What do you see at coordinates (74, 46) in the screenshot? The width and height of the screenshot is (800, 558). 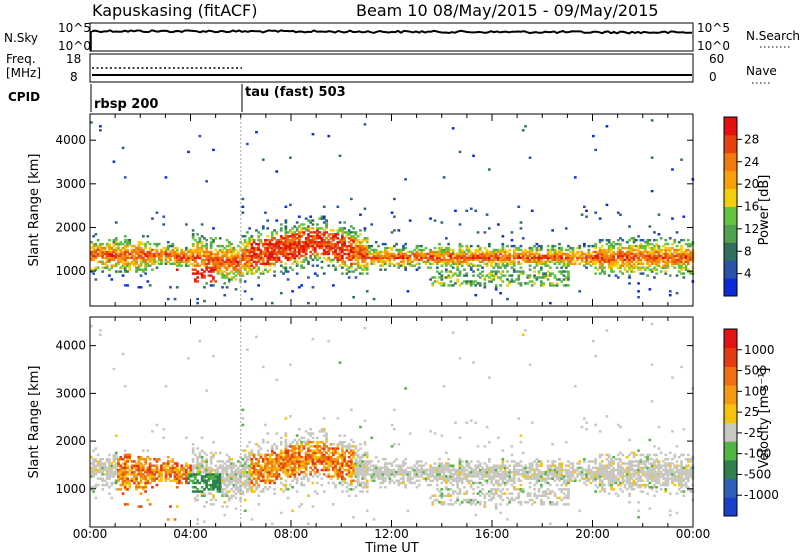 I see `nsky-tick-bottom: 10^0` at bounding box center [74, 46].